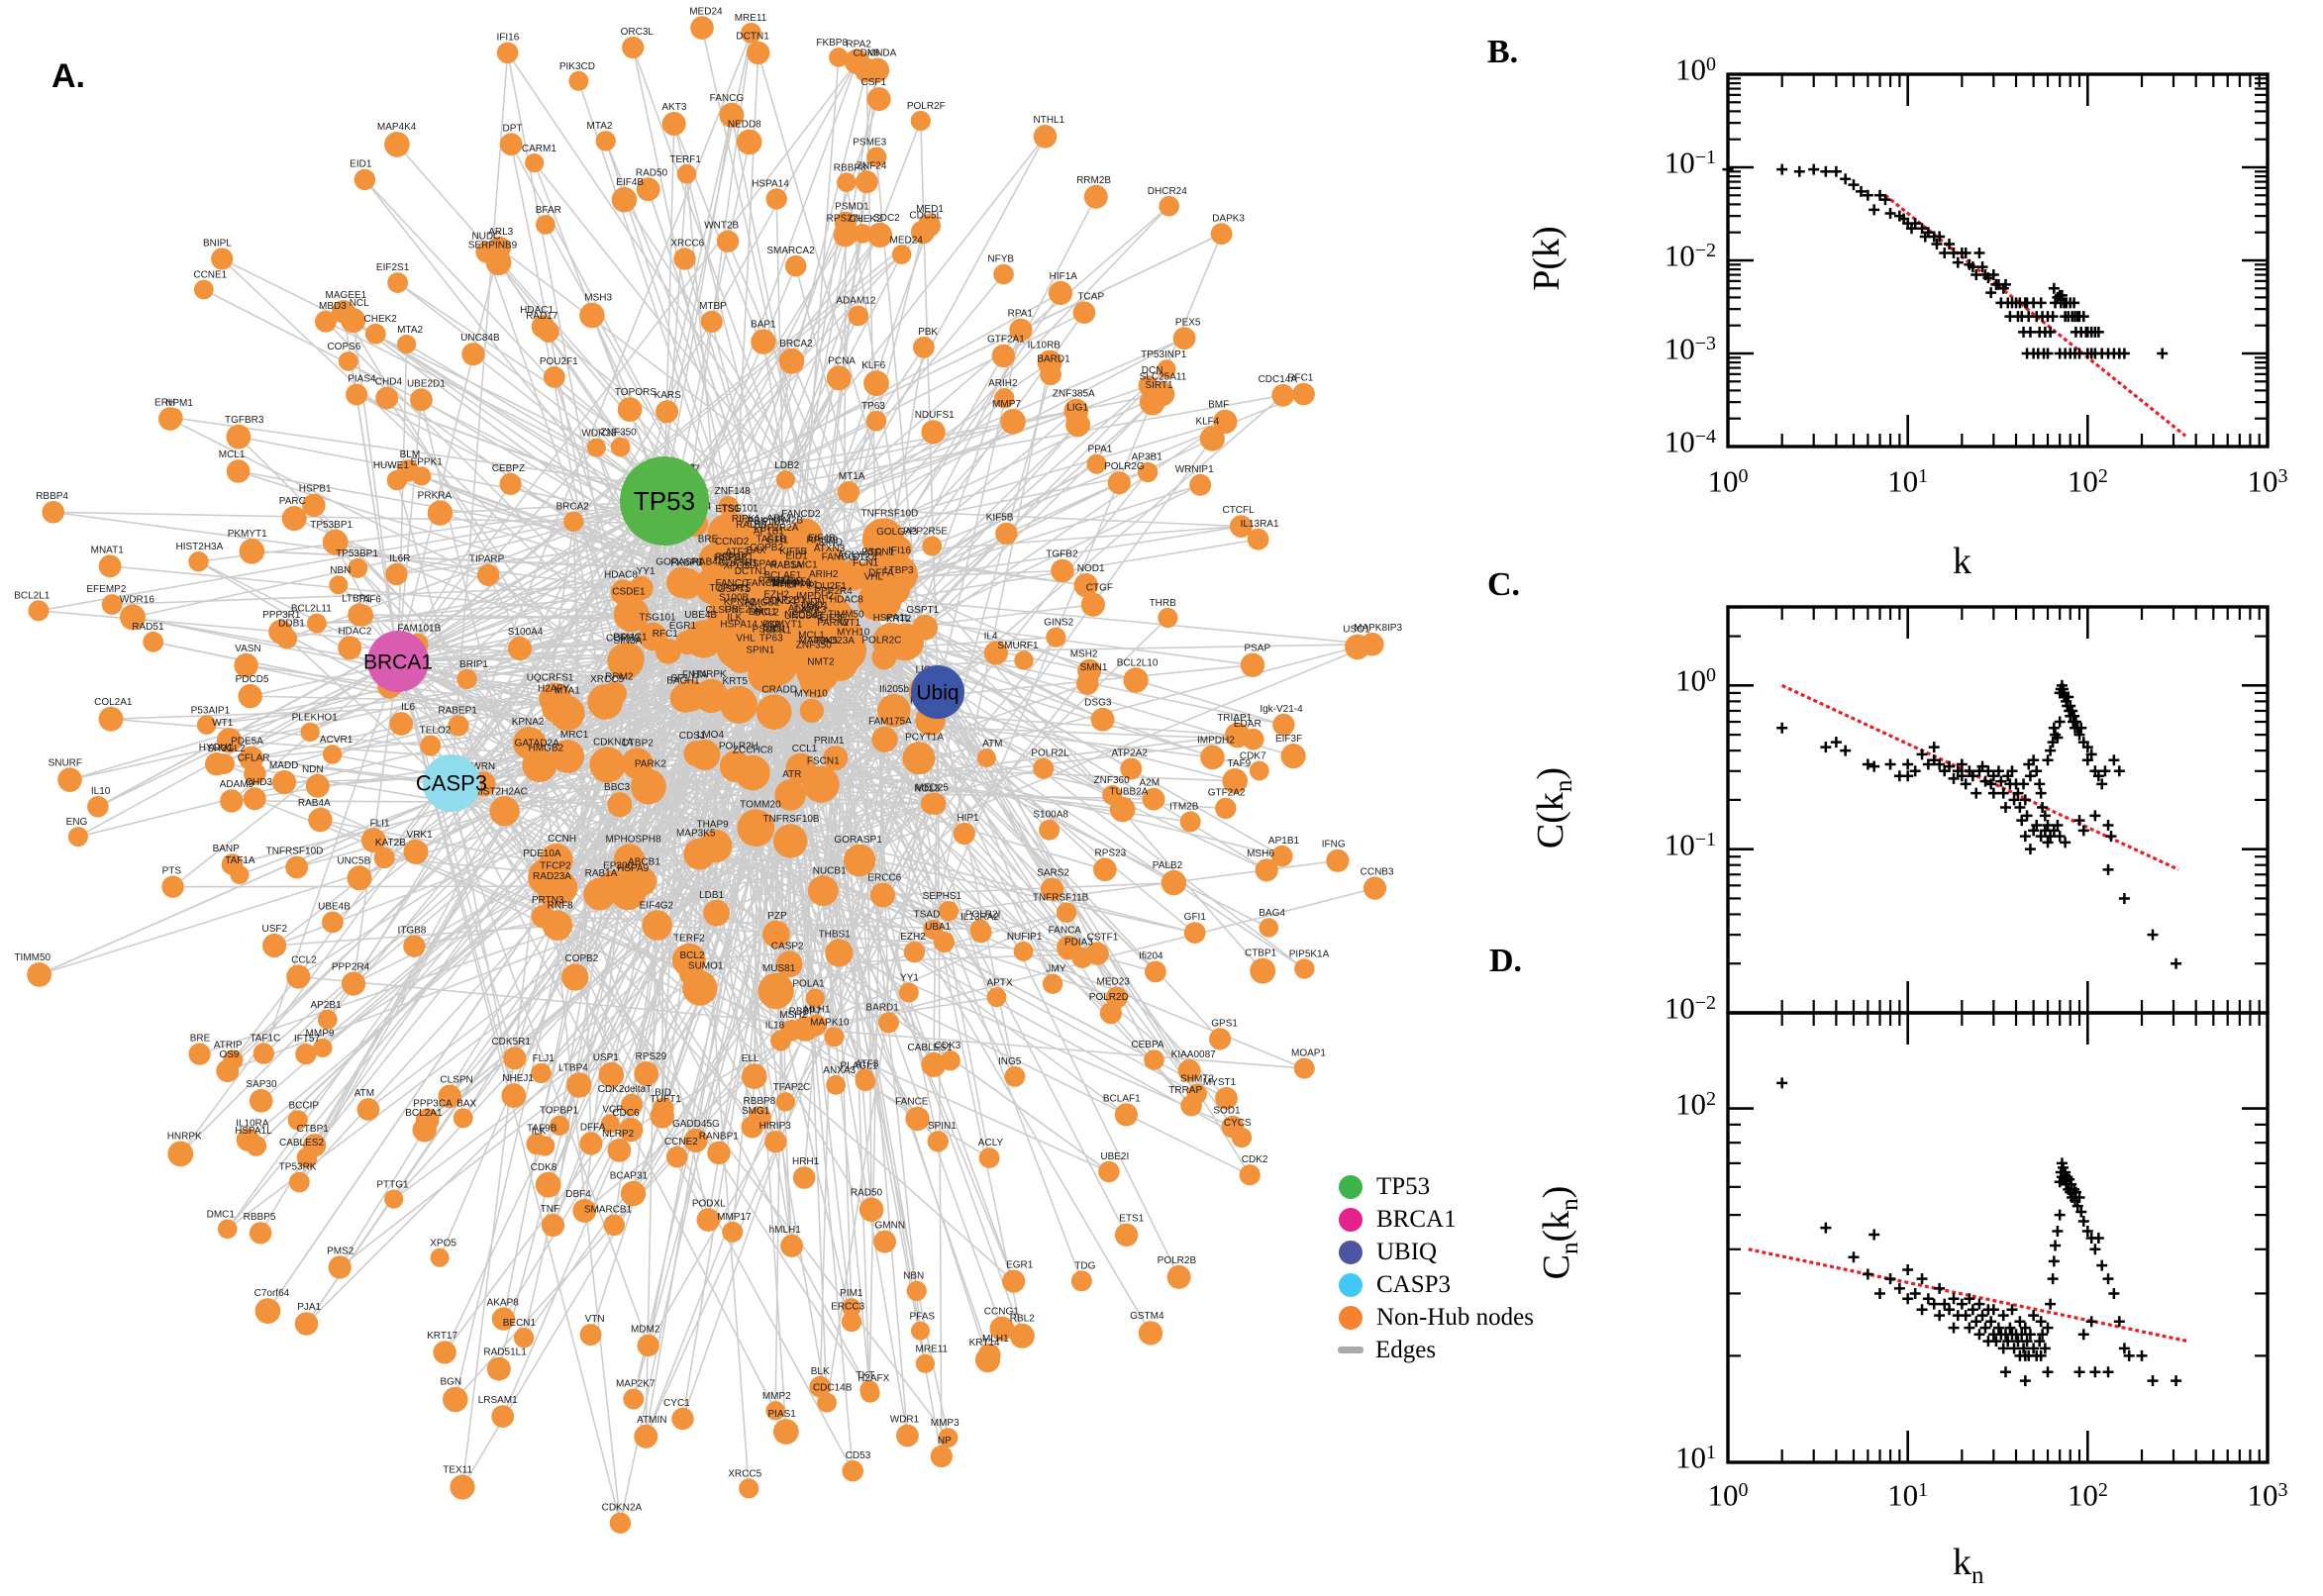 The height and width of the screenshot is (1596, 2323). I want to click on gene-label: PIAS1, so click(782, 1415).